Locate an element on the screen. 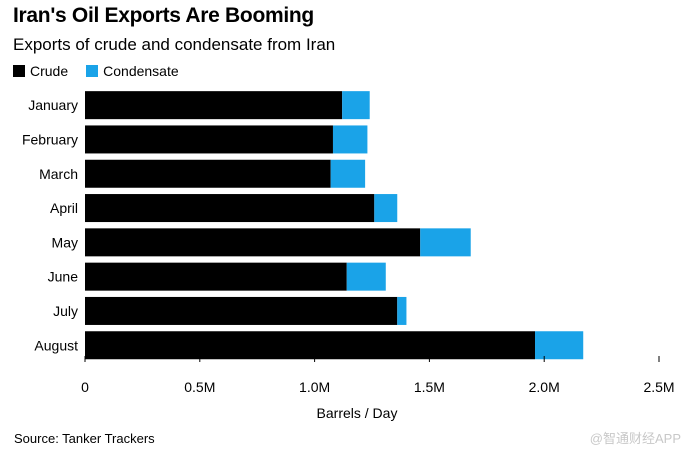 This screenshot has width=691, height=455. category-label-august: August is located at coordinates (56, 345).